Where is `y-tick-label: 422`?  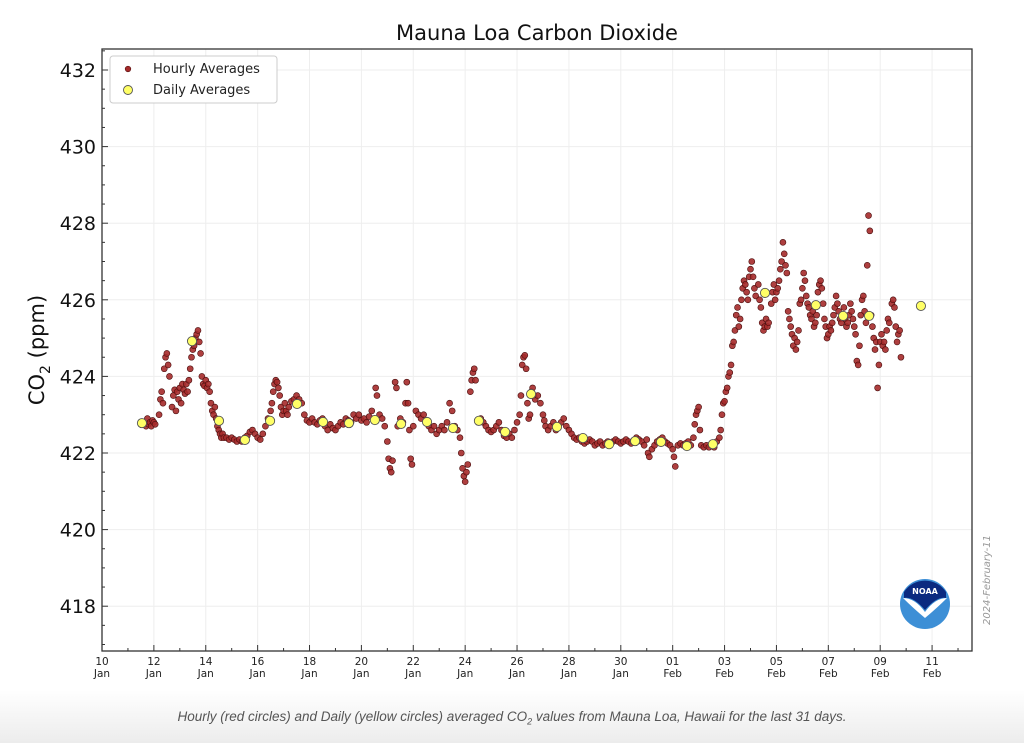
y-tick-label: 422 is located at coordinates (78, 454).